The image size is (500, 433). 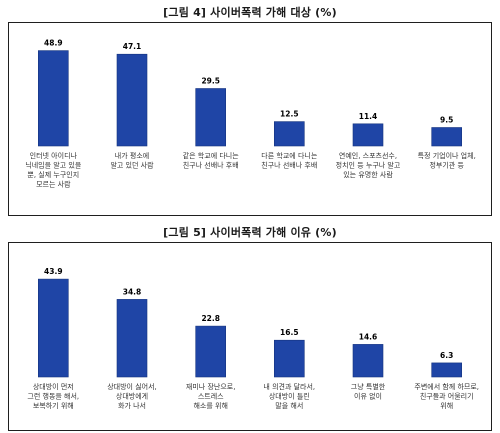 What do you see at coordinates (132, 46) in the screenshot?
I see `data-label-0-1: 47.1` at bounding box center [132, 46].